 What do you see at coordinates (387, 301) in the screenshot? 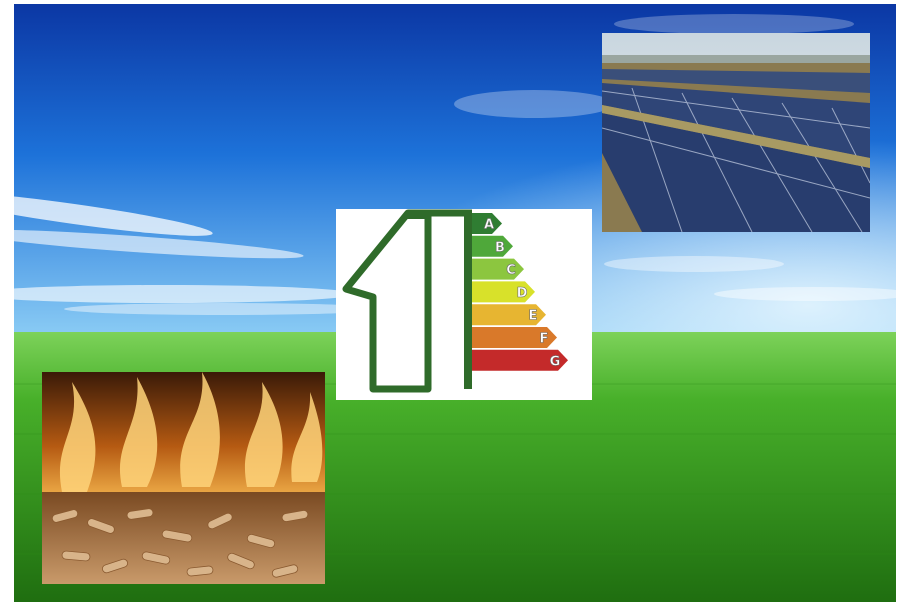
I see `house-outline-icon` at bounding box center [387, 301].